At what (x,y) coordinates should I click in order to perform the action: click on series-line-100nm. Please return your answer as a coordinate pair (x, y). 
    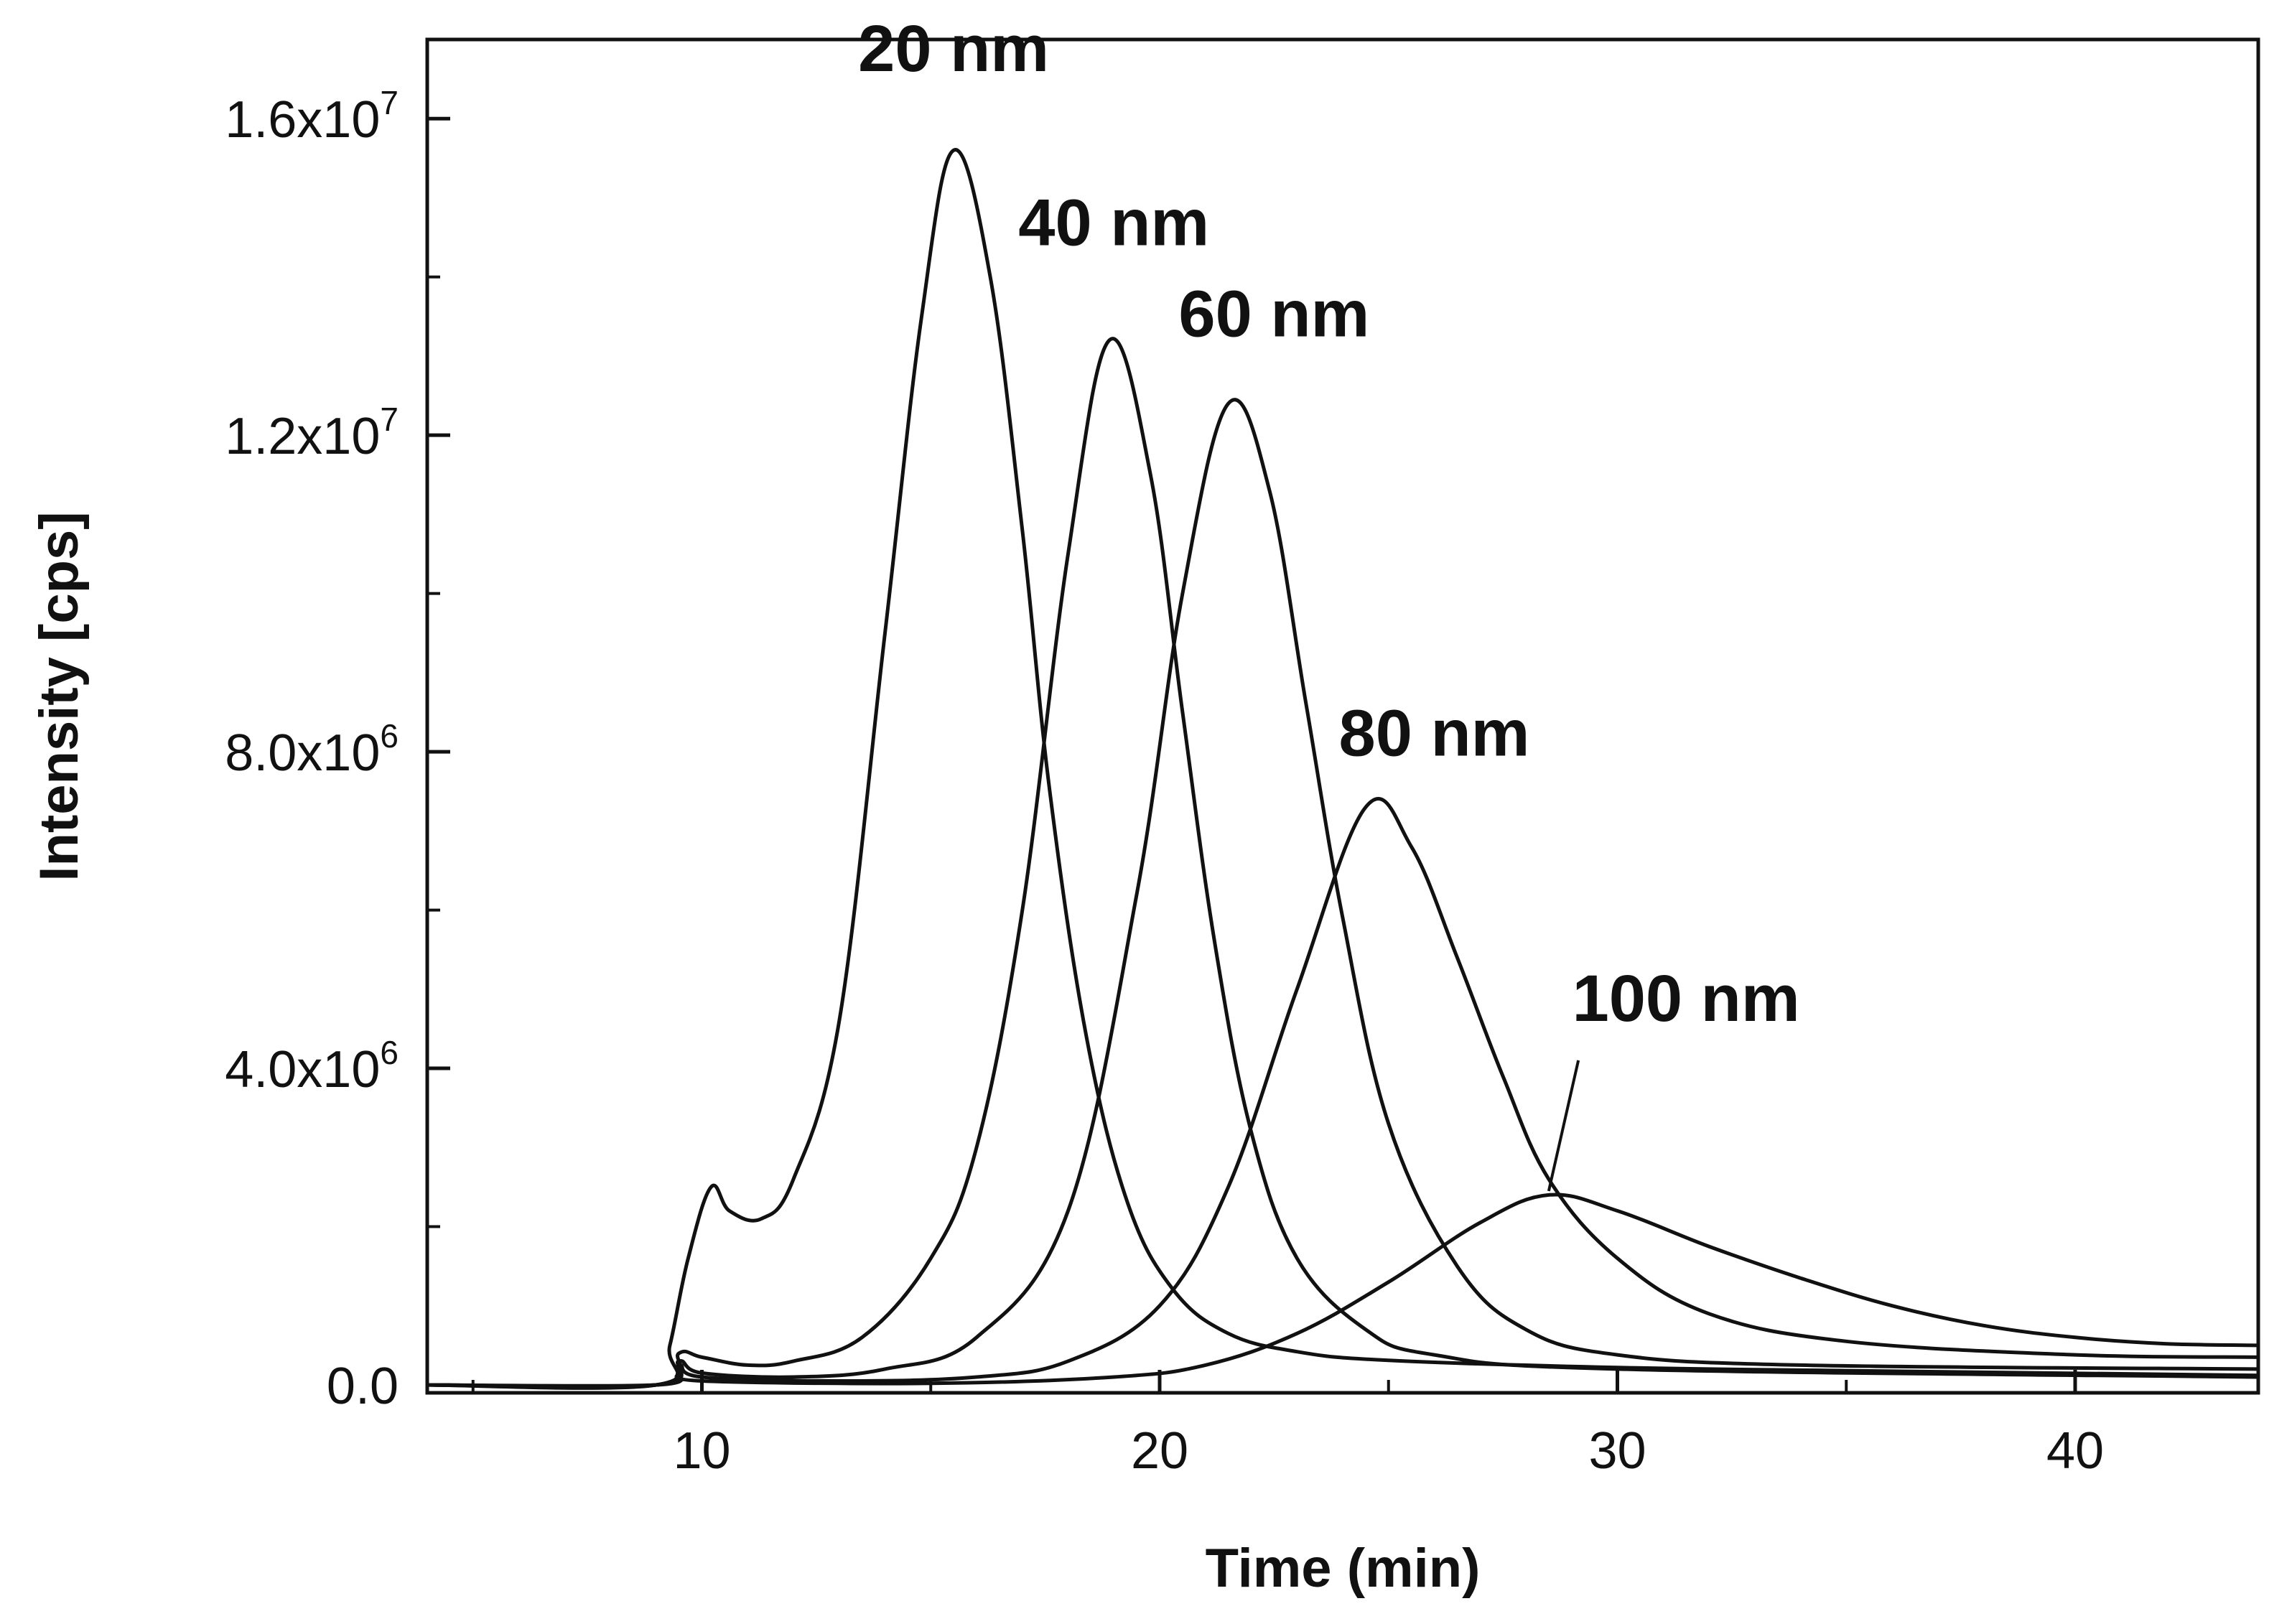
    Looking at the image, I should click on (1343, 1290).